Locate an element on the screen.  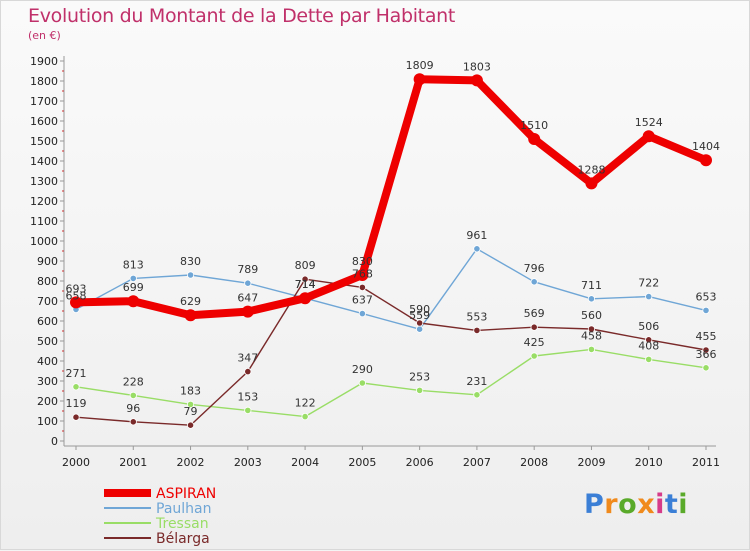
legend-label-paulhan: Paulhan is located at coordinates (183, 509).